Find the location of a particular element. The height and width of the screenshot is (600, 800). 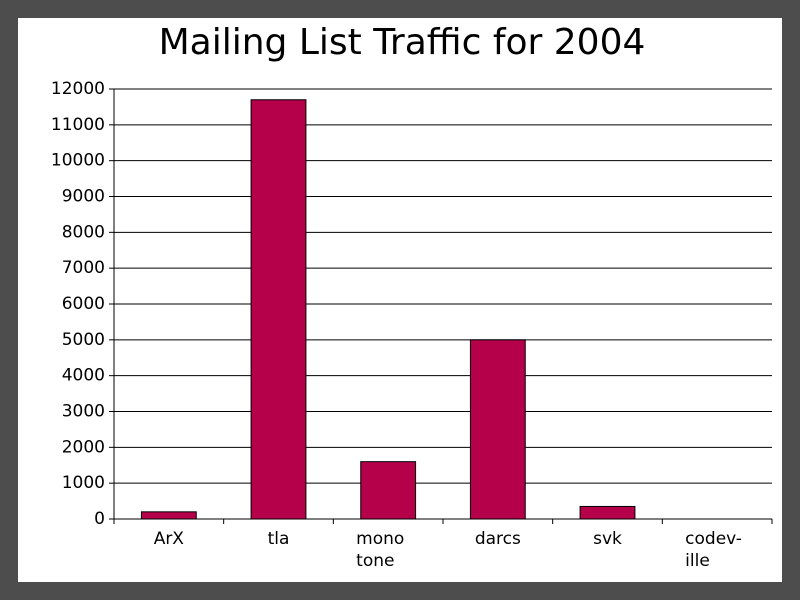

x-tick-label: darcs is located at coordinates (498, 539).